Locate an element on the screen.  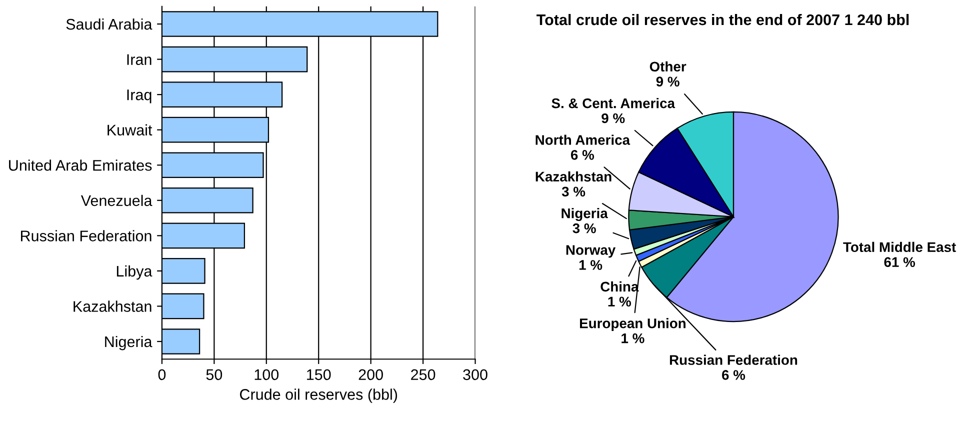
y-tick-label: Russian Federation is located at coordinates (86, 236).